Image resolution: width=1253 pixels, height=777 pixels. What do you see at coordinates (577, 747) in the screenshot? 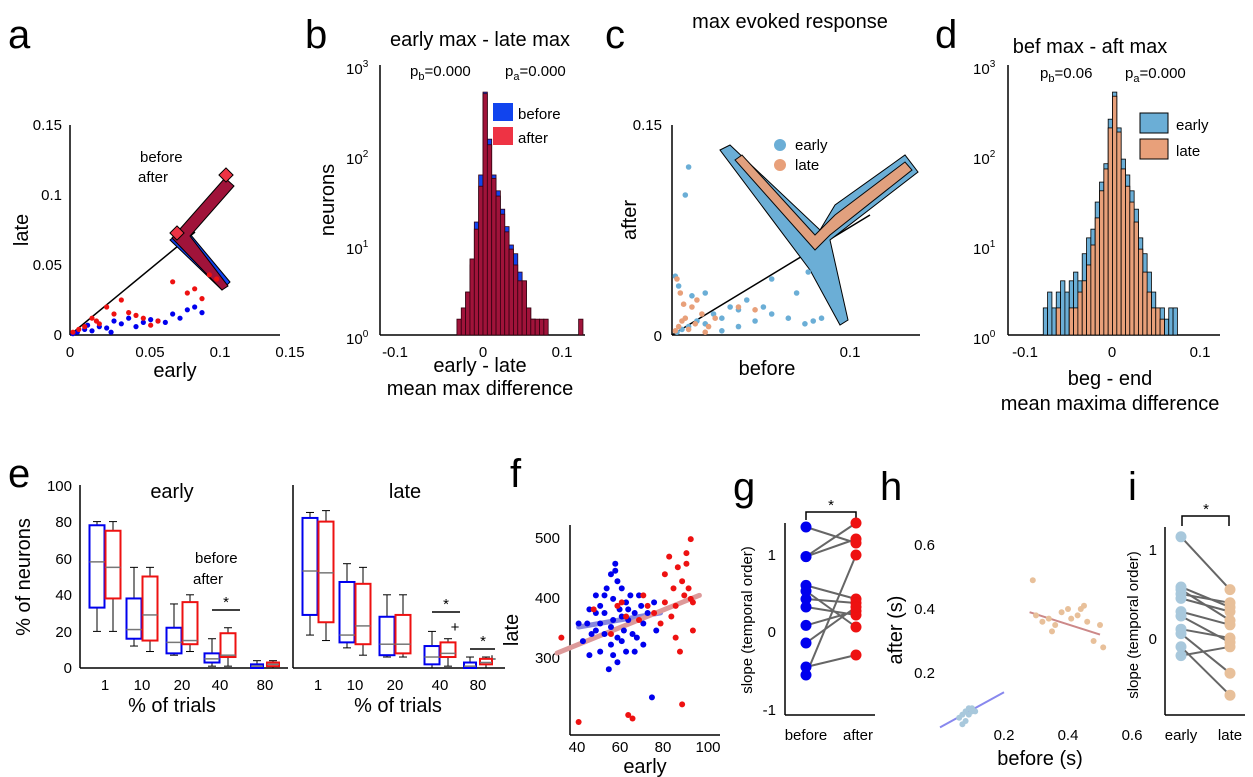
I see `f-xtick-40: 40` at bounding box center [577, 747].